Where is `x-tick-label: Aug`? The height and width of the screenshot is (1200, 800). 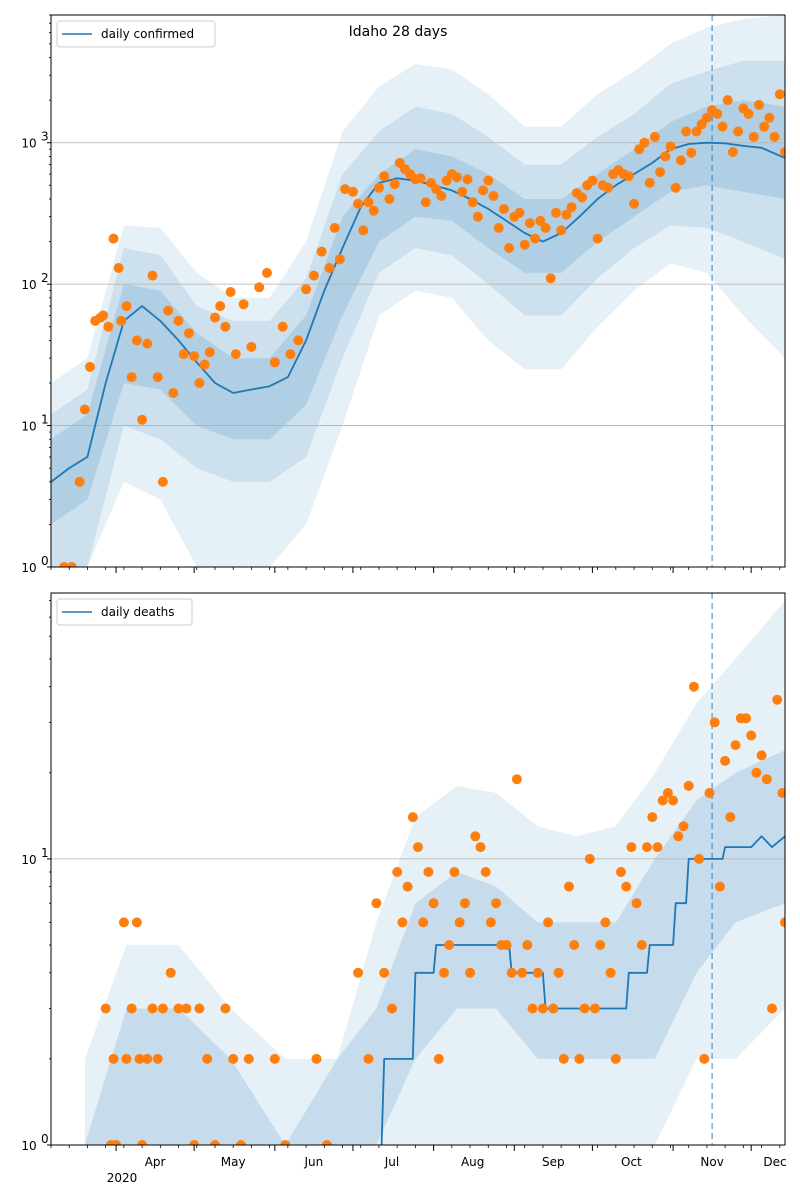
x-tick-label: Aug is located at coordinates (472, 1162).